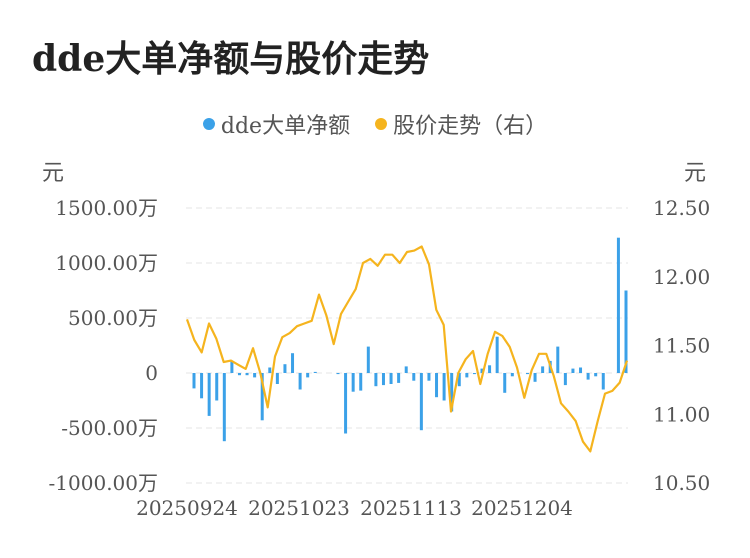  I want to click on legend-label-price: 股价走势（右）, so click(470, 126).